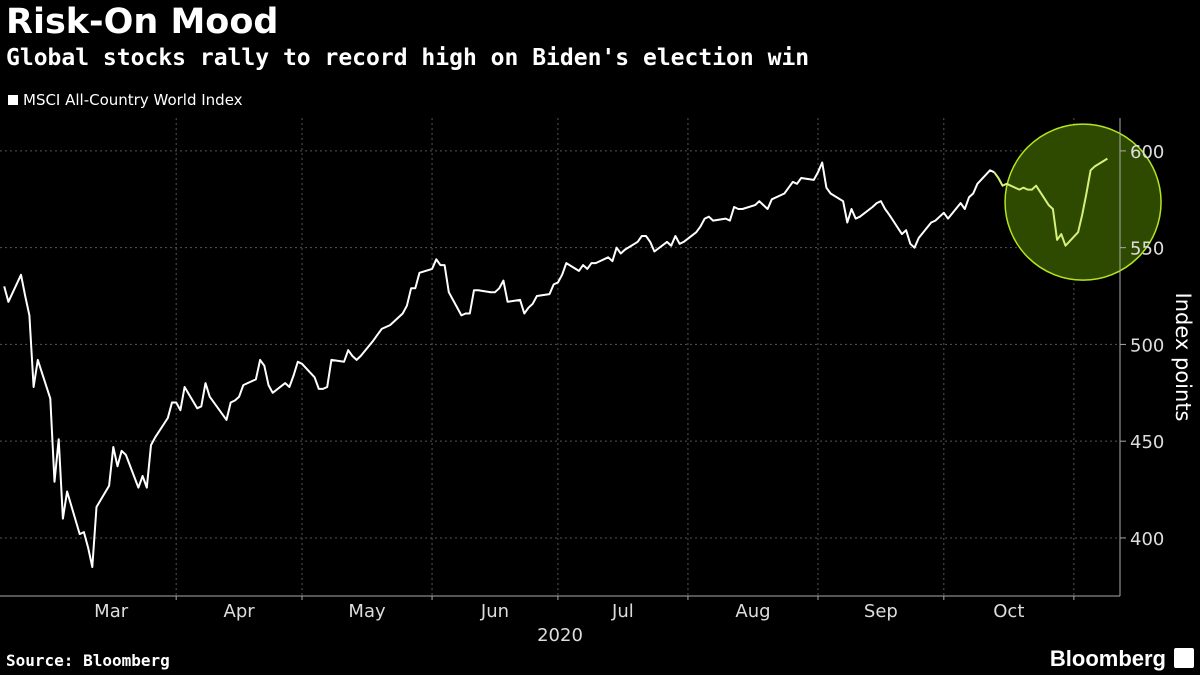 This screenshot has width=1200, height=675. Describe the element at coordinates (88, 660) in the screenshot. I see `source-note: Source: Bloomberg` at that location.